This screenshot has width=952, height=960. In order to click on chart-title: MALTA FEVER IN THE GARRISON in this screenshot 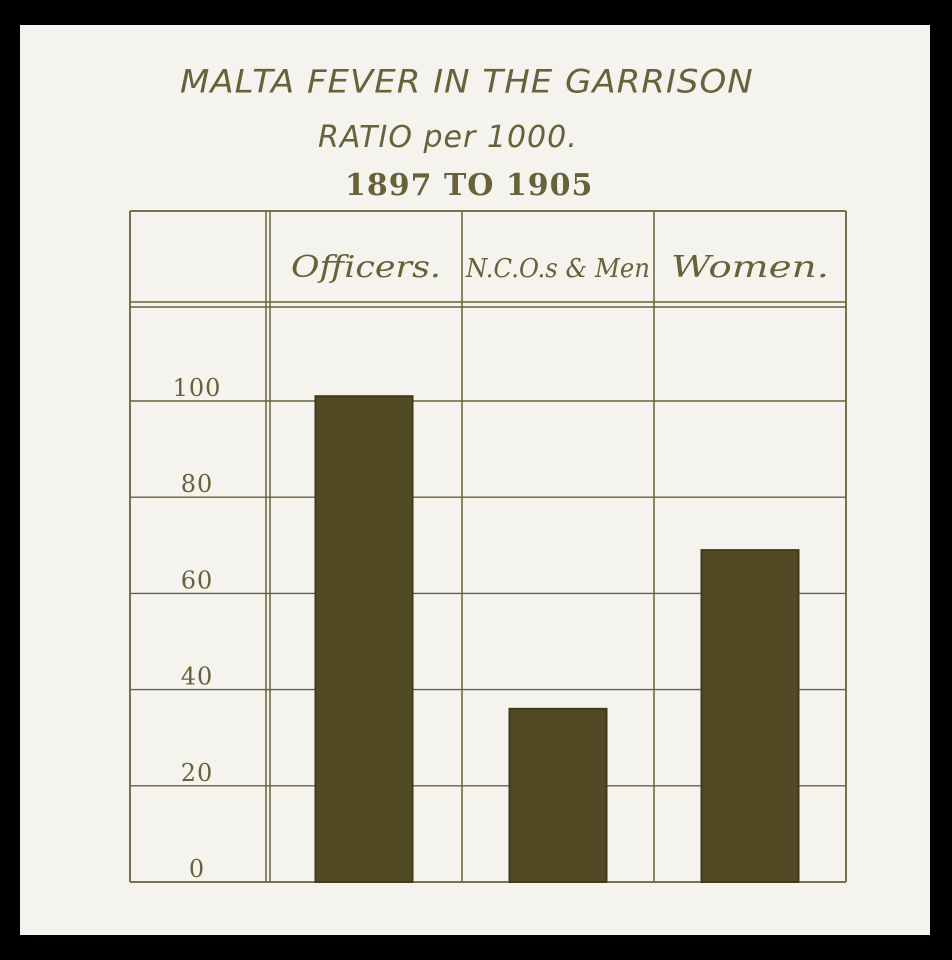, I will do `click(467, 82)`.